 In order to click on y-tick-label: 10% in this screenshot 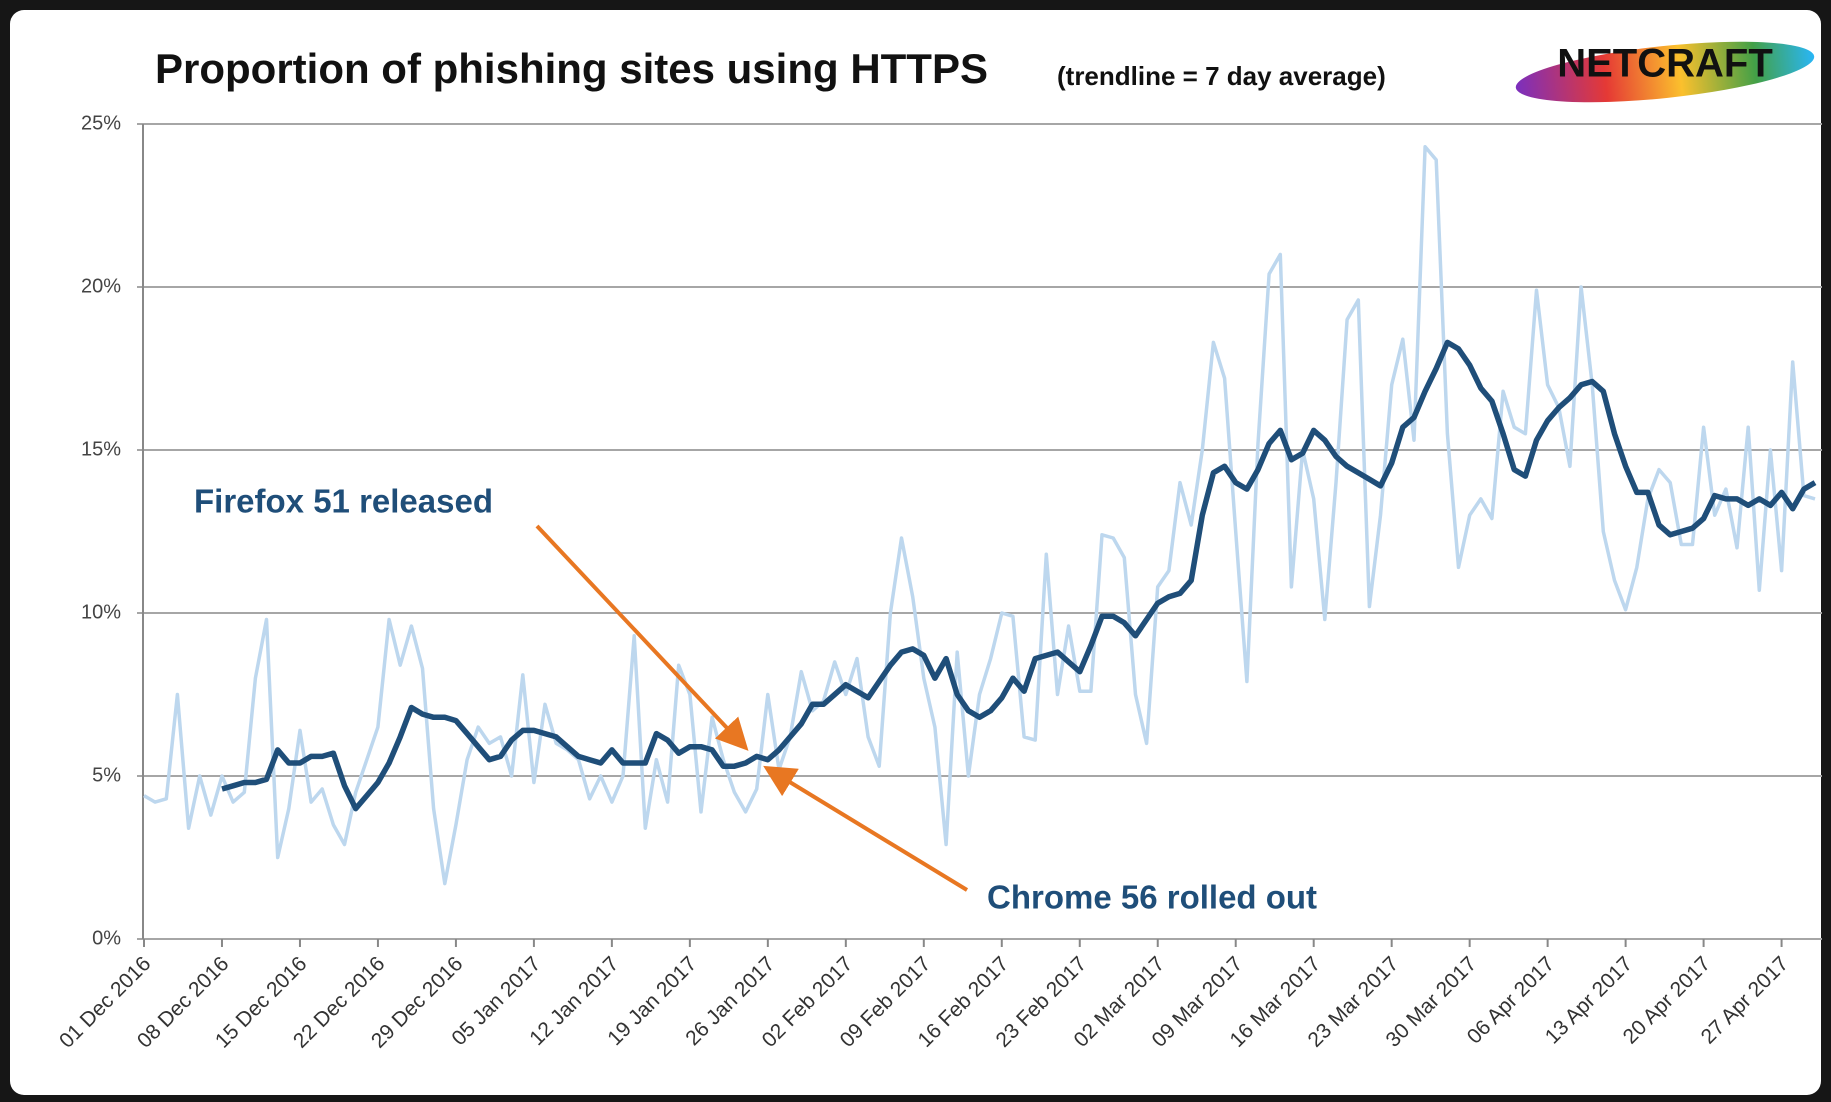, I will do `click(101, 612)`.